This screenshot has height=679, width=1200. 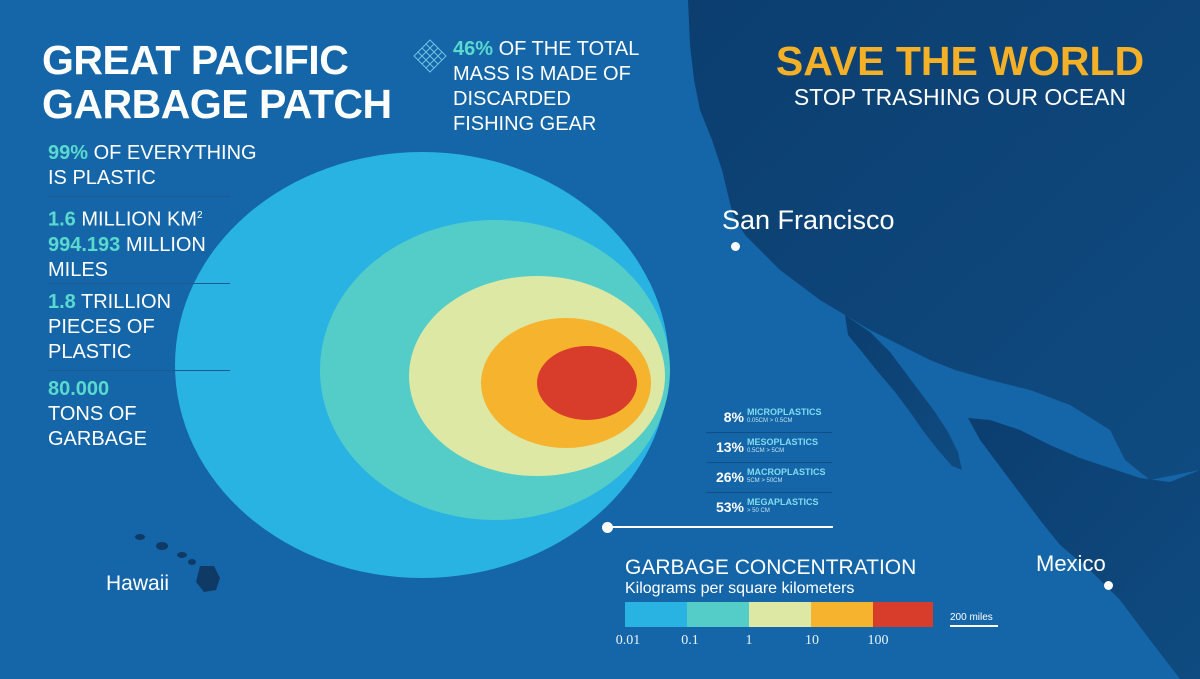 What do you see at coordinates (199, 215) in the screenshot?
I see `superscript: 2` at bounding box center [199, 215].